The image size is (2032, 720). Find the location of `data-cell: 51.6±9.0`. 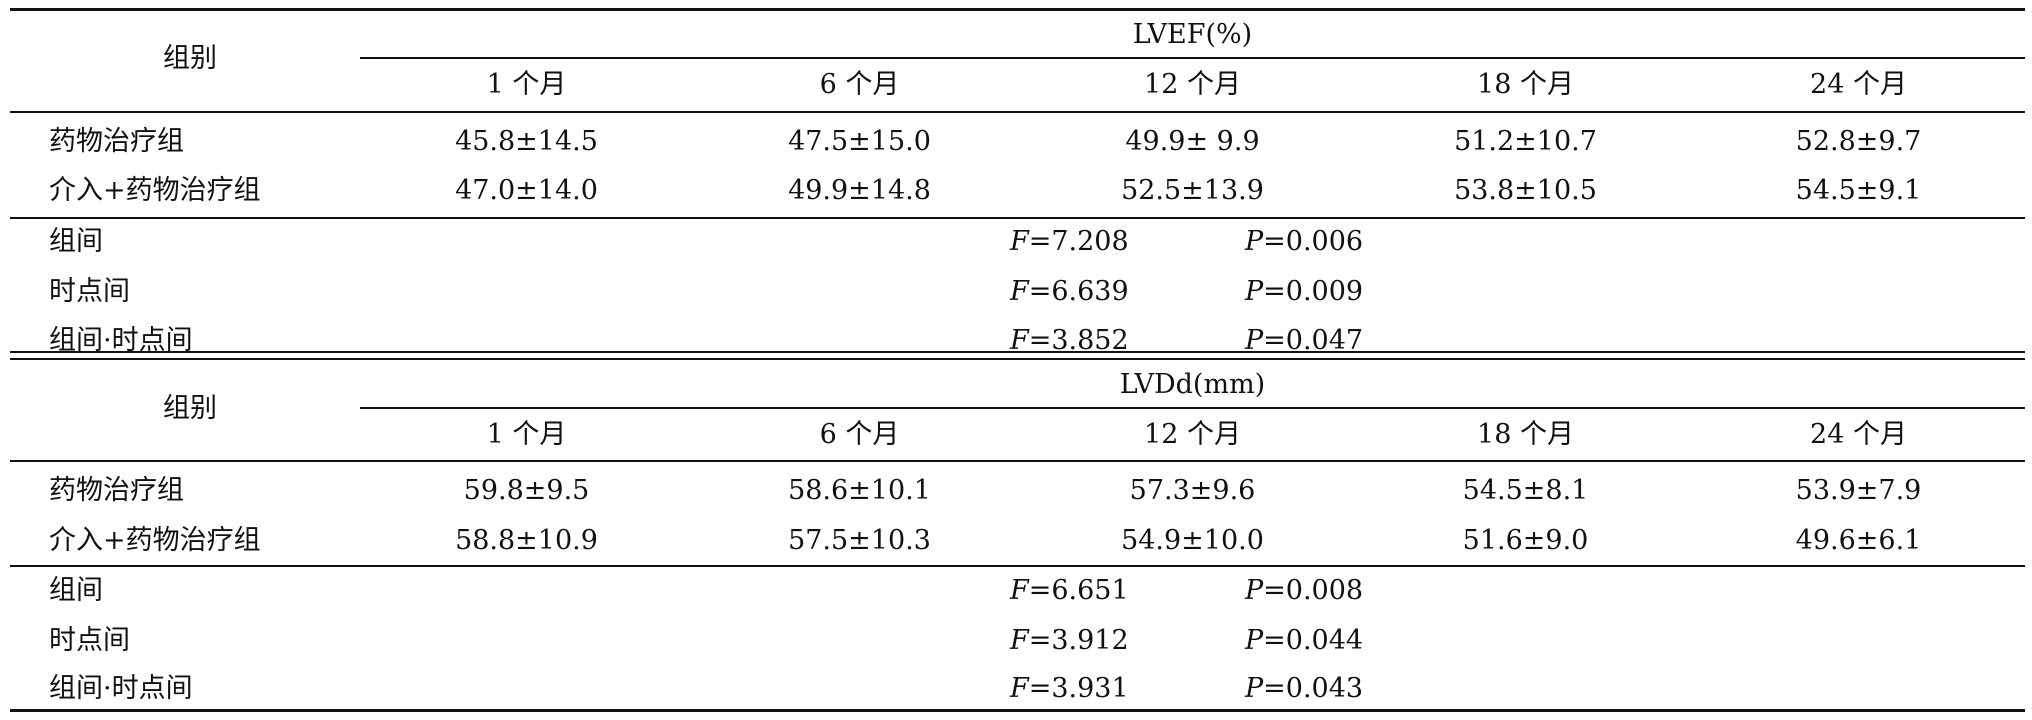

data-cell: 51.6±9.0 is located at coordinates (1525, 540).